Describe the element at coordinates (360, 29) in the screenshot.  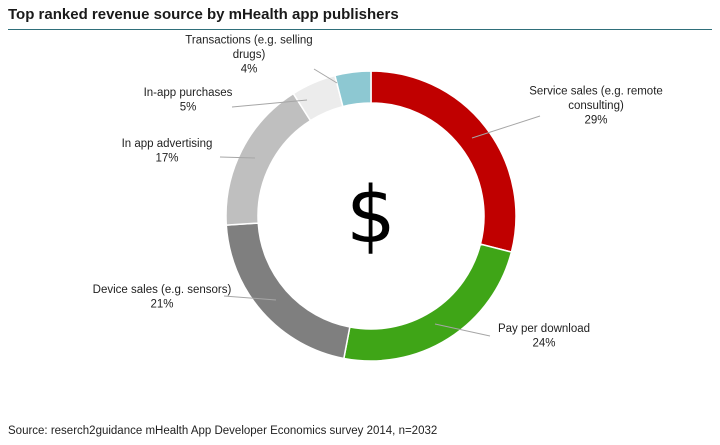
I see `title-divider` at that location.